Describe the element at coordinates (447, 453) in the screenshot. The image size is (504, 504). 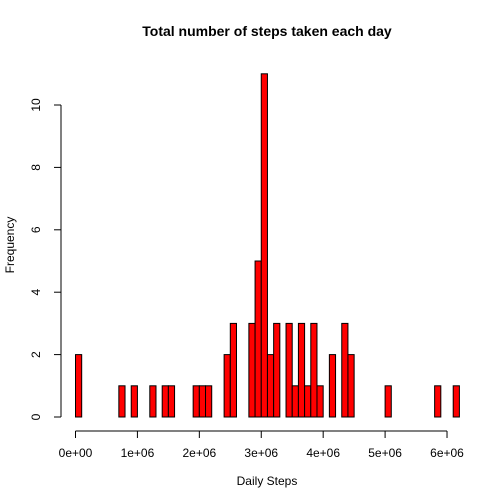
I see `x-tick-label-6: 6e+06` at that location.